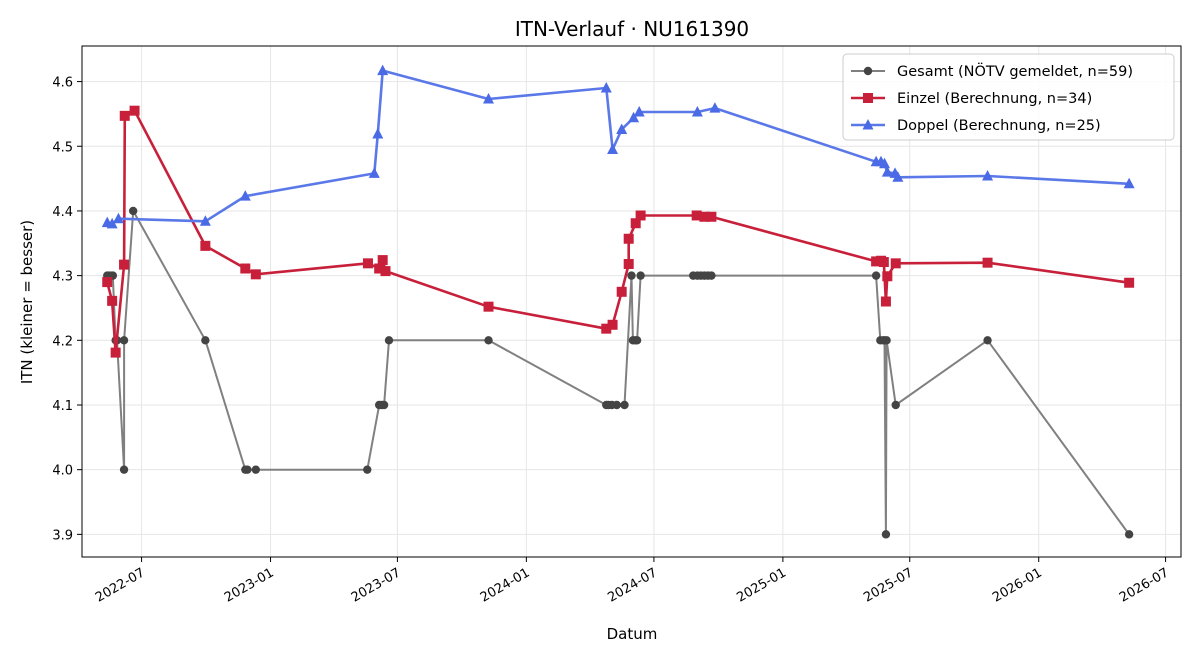 This screenshot has height=664, width=1200. I want to click on y-tick-label: 4.3, so click(62, 277).